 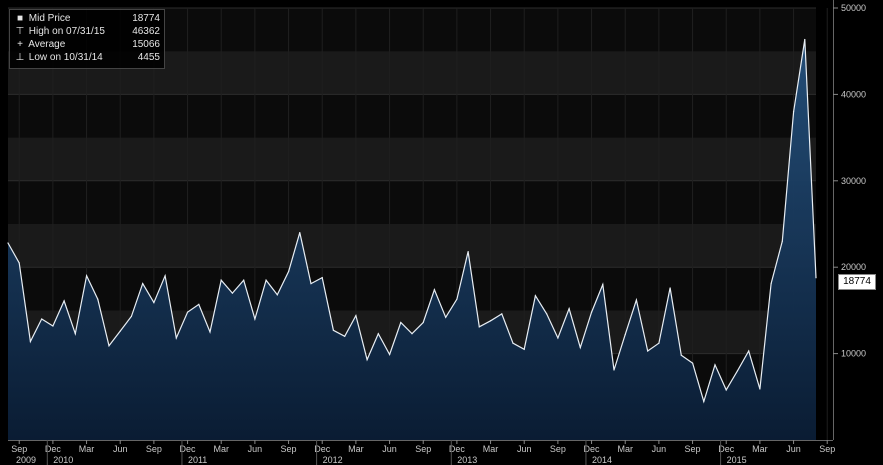 What do you see at coordinates (87, 18) in the screenshot?
I see `legend-row-mid-price: ■ Mid Price 18774` at bounding box center [87, 18].